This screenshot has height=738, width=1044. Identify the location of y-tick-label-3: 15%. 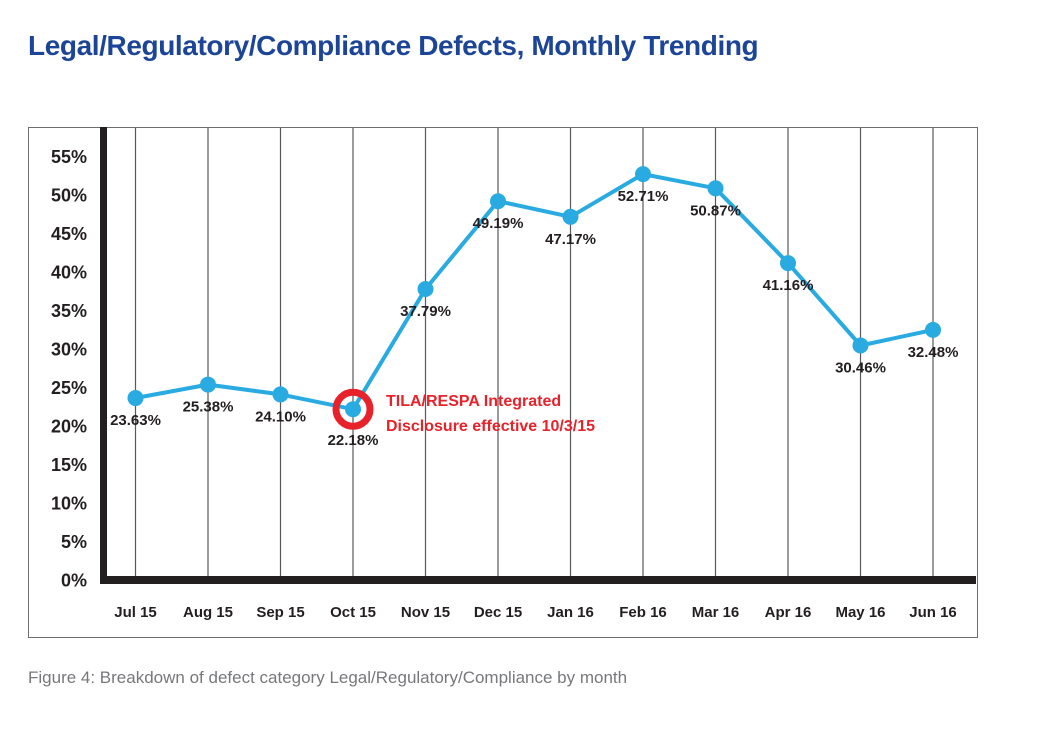
(69, 465).